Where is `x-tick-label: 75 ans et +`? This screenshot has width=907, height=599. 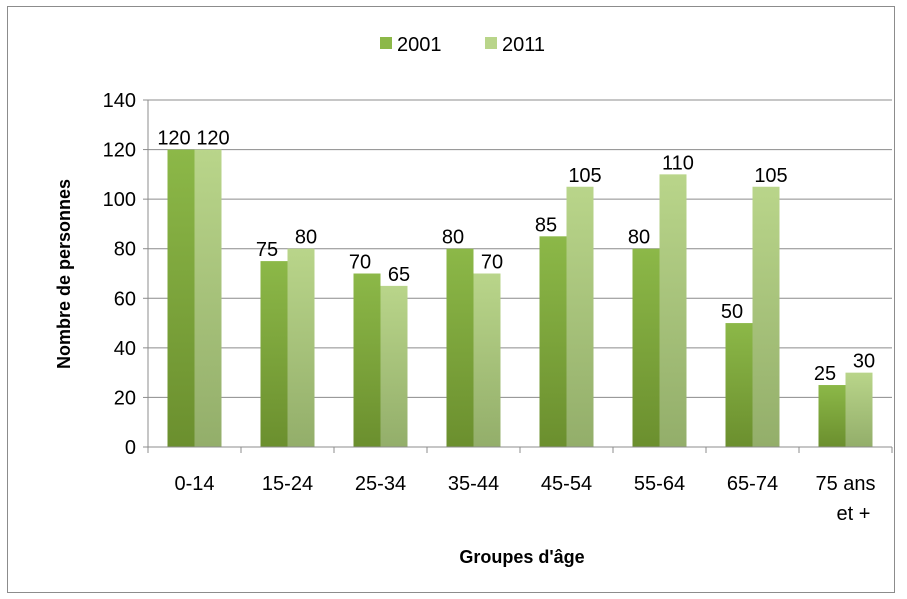 x-tick-label: 75 ans et + is located at coordinates (845, 499).